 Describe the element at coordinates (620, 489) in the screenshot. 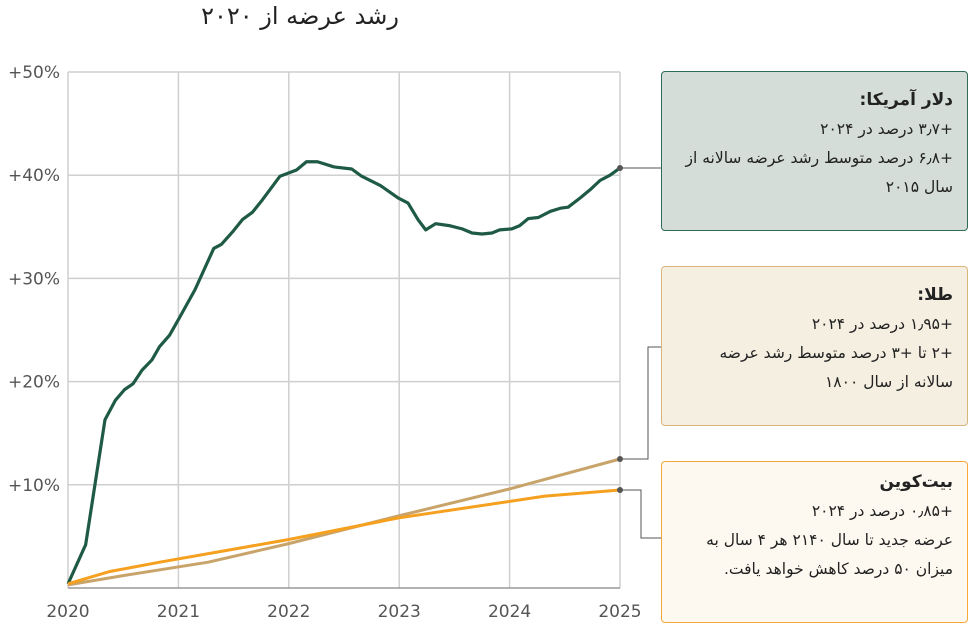

I see `end-marker-btc` at that location.